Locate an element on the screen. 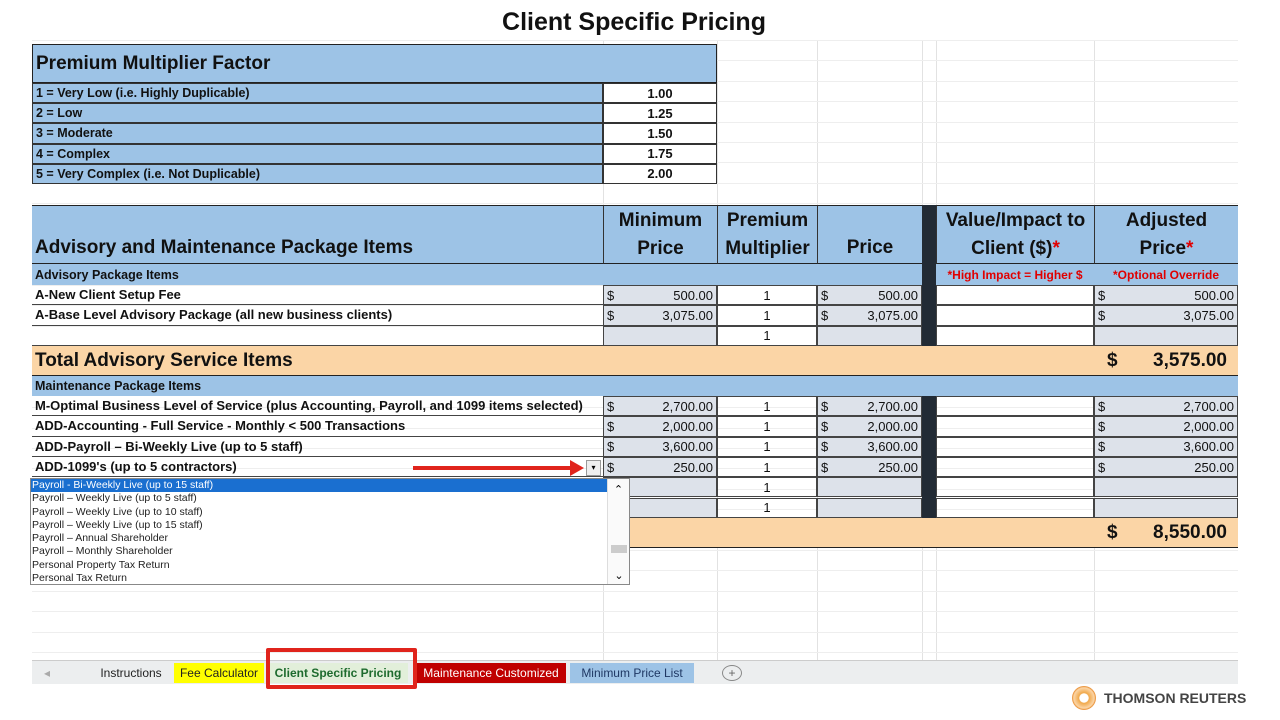 This screenshot has height=720, width=1280. dropdown-option: Personal Property Tax Return is located at coordinates (101, 564).